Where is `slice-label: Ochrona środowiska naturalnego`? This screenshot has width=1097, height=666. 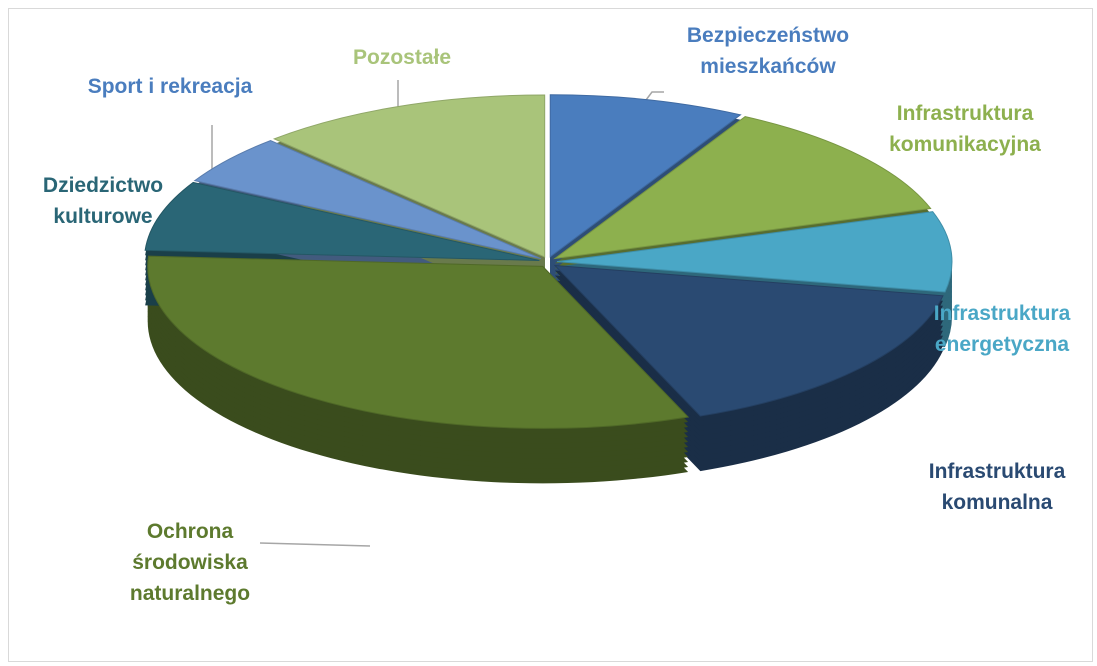 slice-label: Ochrona środowiska naturalnego is located at coordinates (190, 562).